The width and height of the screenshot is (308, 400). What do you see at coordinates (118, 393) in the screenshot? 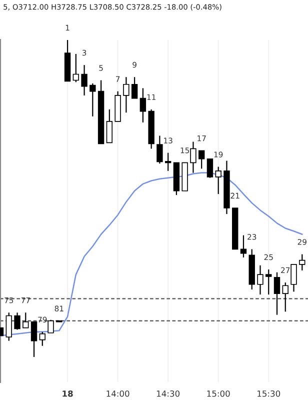
I see `x-tick-label: 14:00` at bounding box center [118, 393].